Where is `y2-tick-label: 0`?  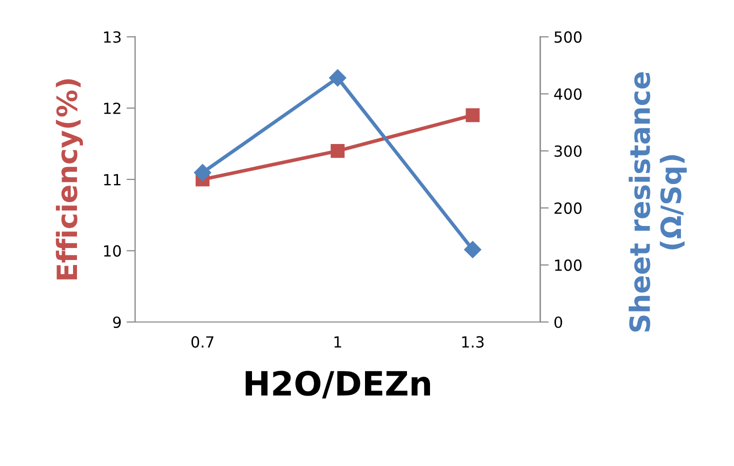
y2-tick-label: 0 is located at coordinates (558, 322).